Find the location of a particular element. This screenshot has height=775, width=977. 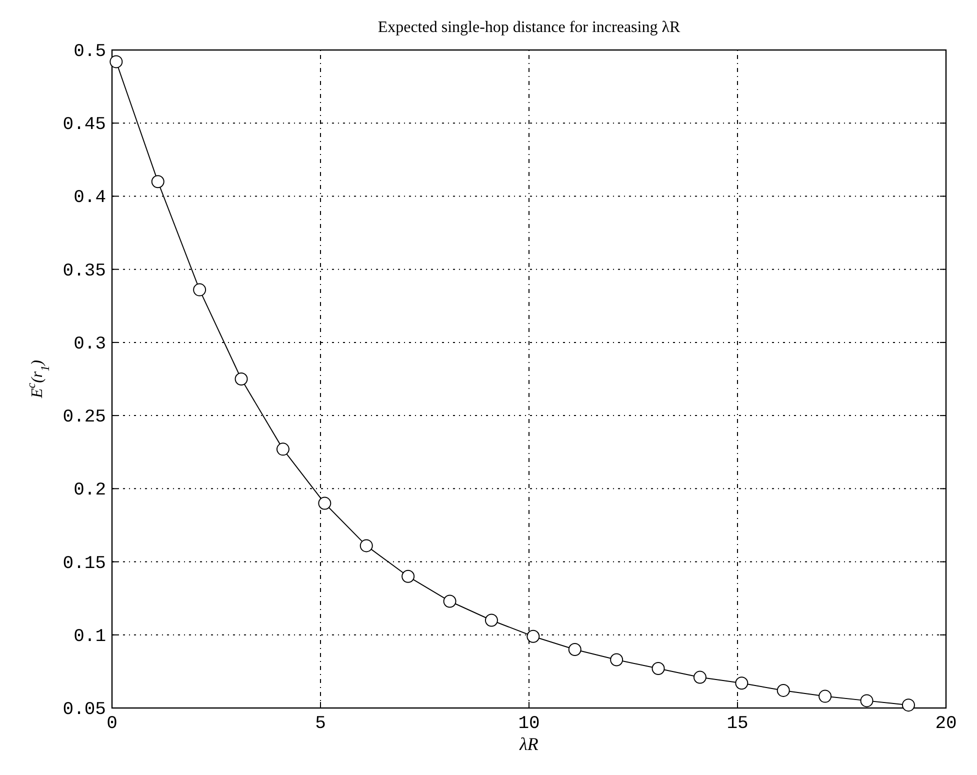

y-tick-label: 0.5 is located at coordinates (90, 52).